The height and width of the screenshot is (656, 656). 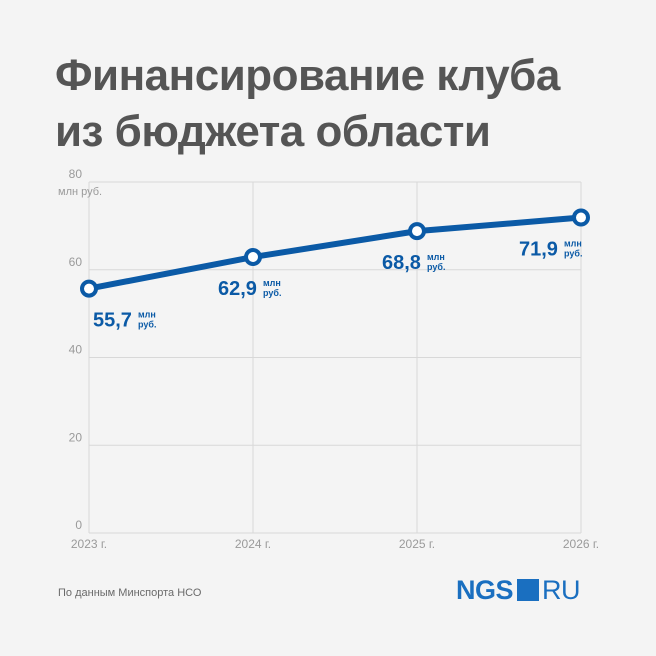 I want to click on x-tick-label: 2026 г., so click(x=581, y=544).